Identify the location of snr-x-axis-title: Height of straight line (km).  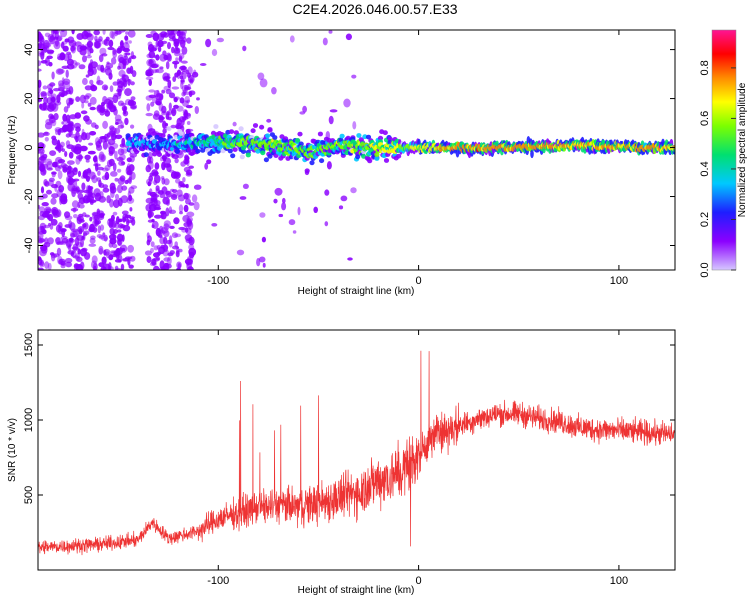
(356, 590).